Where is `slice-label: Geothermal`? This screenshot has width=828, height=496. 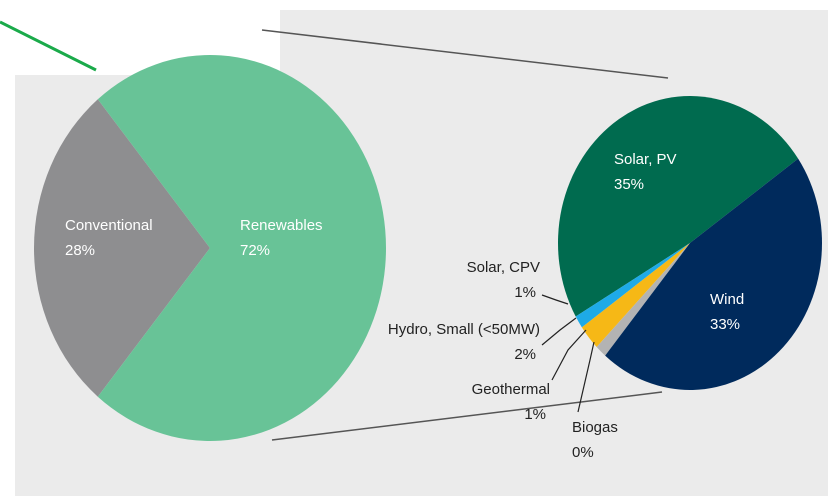
slice-label: Geothermal is located at coordinates (511, 389).